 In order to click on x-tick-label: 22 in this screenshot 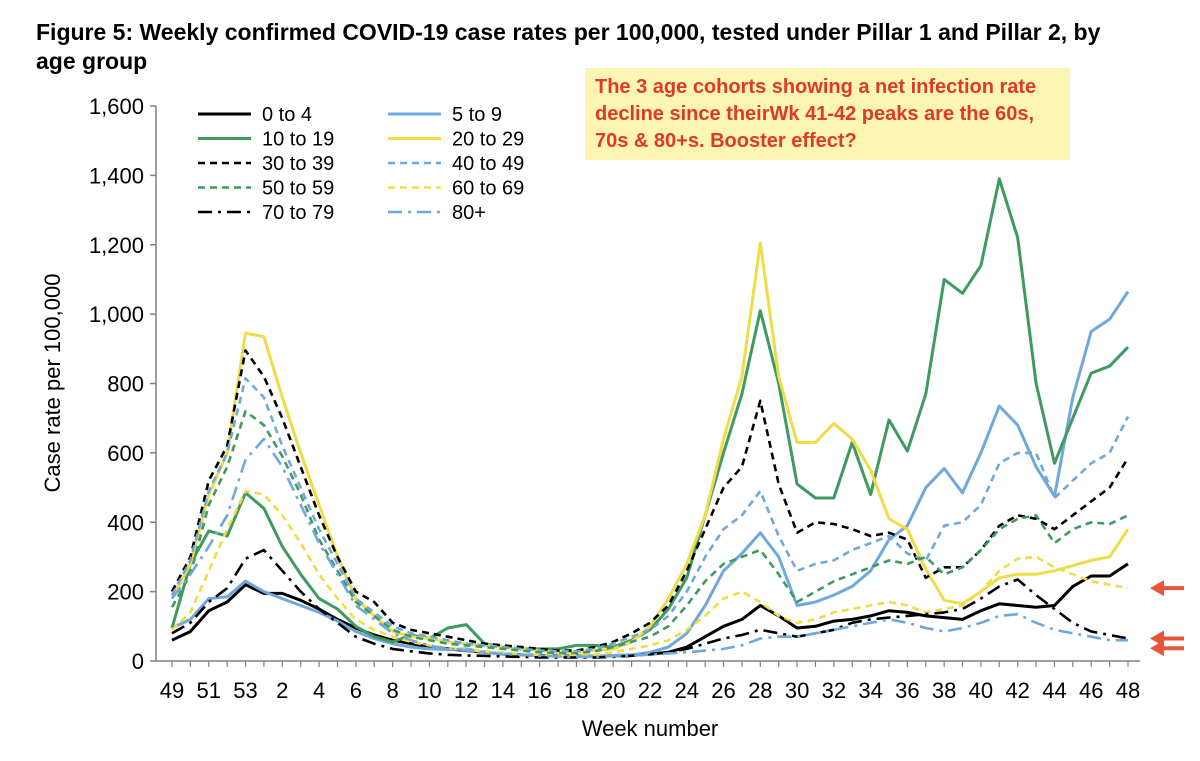, I will do `click(650, 690)`.